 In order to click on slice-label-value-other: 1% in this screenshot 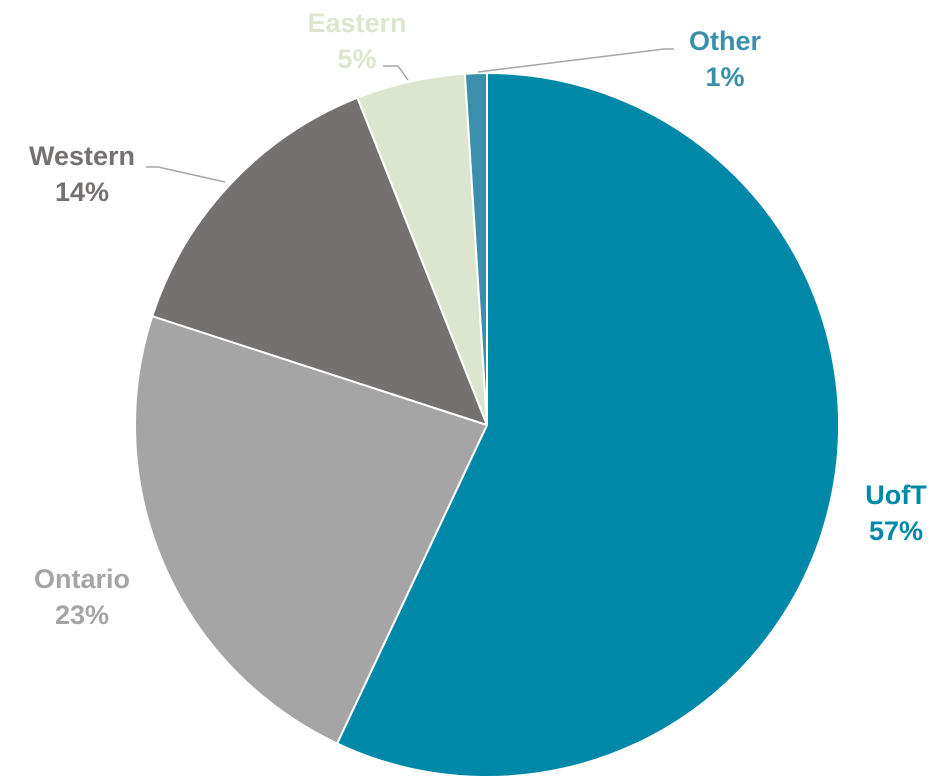, I will do `click(724, 77)`.